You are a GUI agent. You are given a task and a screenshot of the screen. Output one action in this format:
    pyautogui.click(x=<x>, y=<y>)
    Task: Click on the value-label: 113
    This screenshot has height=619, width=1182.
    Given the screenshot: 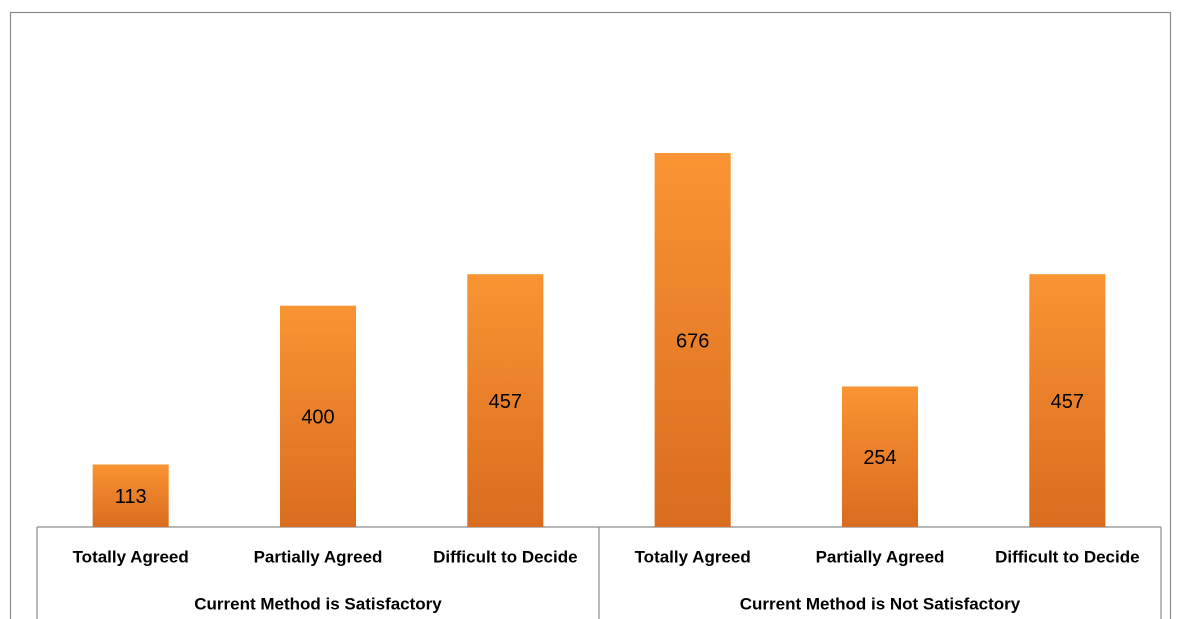 What is the action you would take?
    pyautogui.click(x=131, y=497)
    